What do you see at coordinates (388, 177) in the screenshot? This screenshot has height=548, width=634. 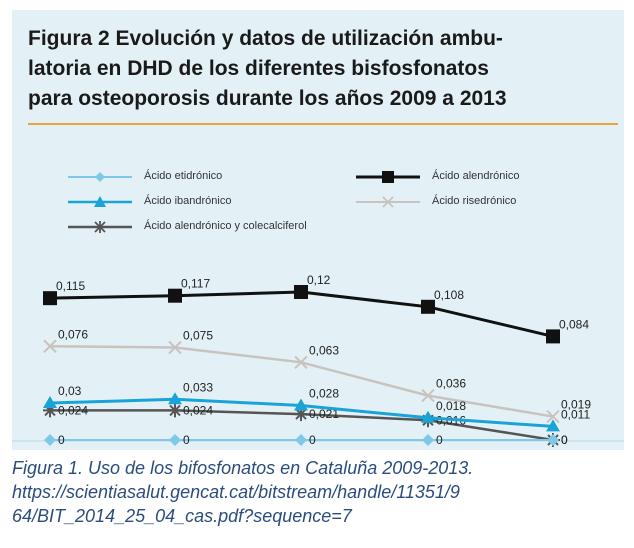 I see `legend-swatch-alendronico` at bounding box center [388, 177].